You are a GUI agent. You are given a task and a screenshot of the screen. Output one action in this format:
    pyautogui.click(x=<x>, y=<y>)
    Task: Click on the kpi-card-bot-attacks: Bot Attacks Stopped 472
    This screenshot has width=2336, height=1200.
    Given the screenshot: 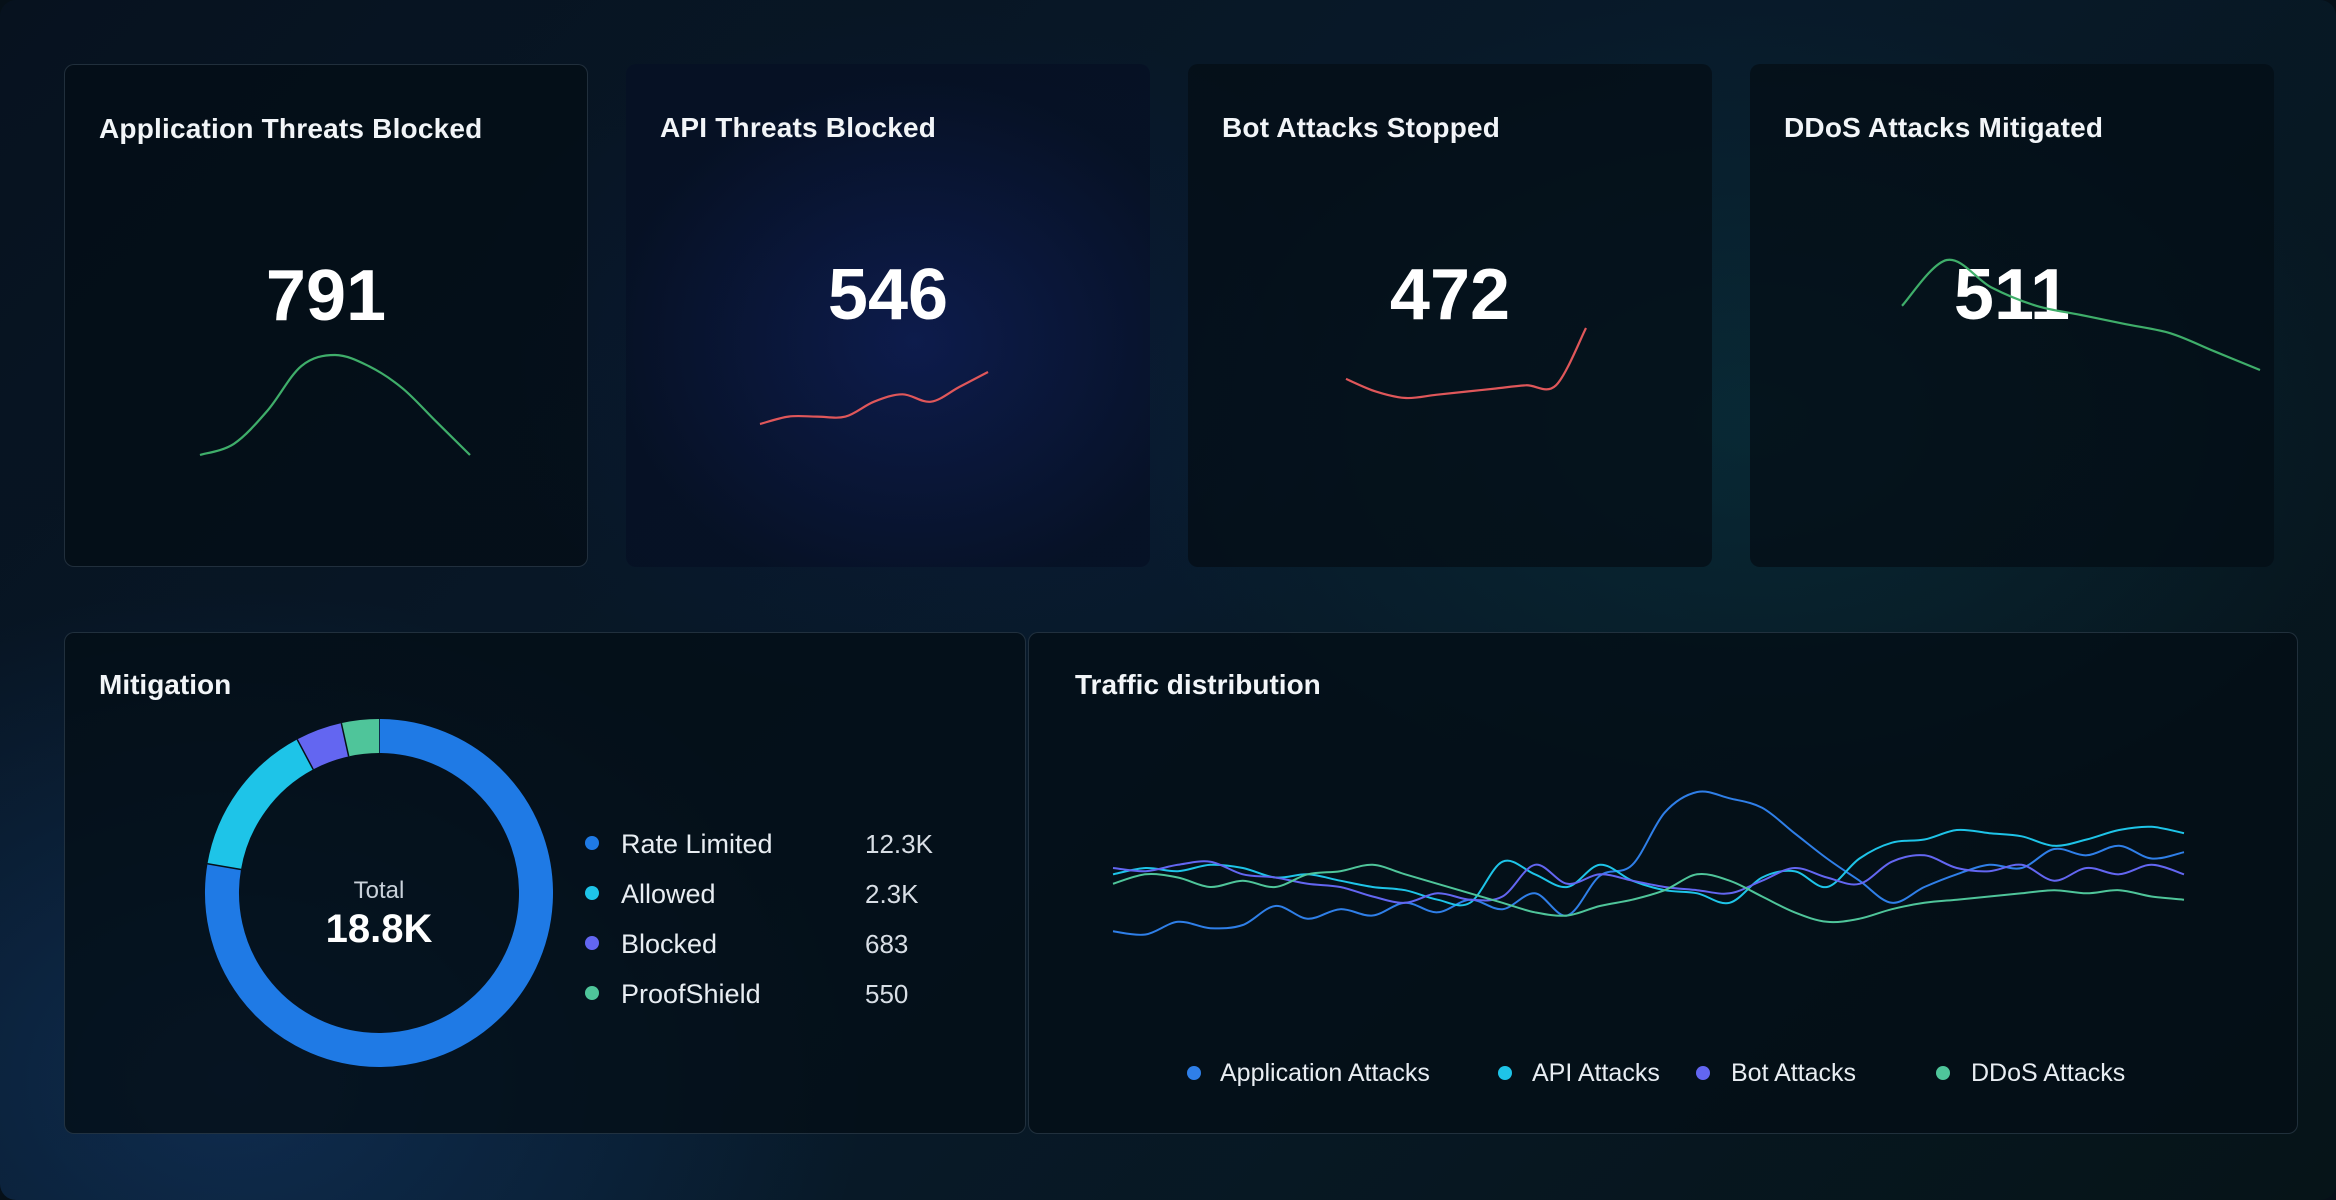 What is the action you would take?
    pyautogui.click(x=1450, y=315)
    